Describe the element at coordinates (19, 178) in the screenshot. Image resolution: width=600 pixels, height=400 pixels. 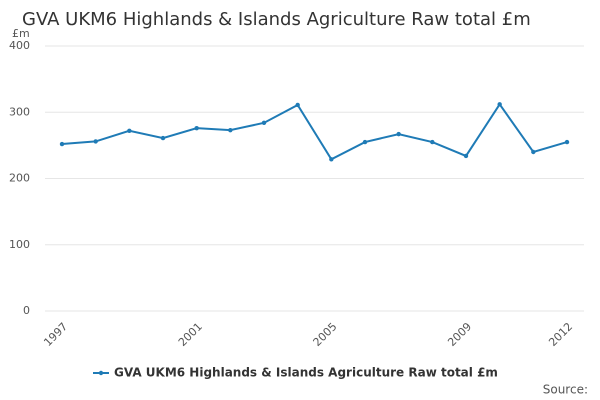
I see `y-tick-label: 200` at that location.